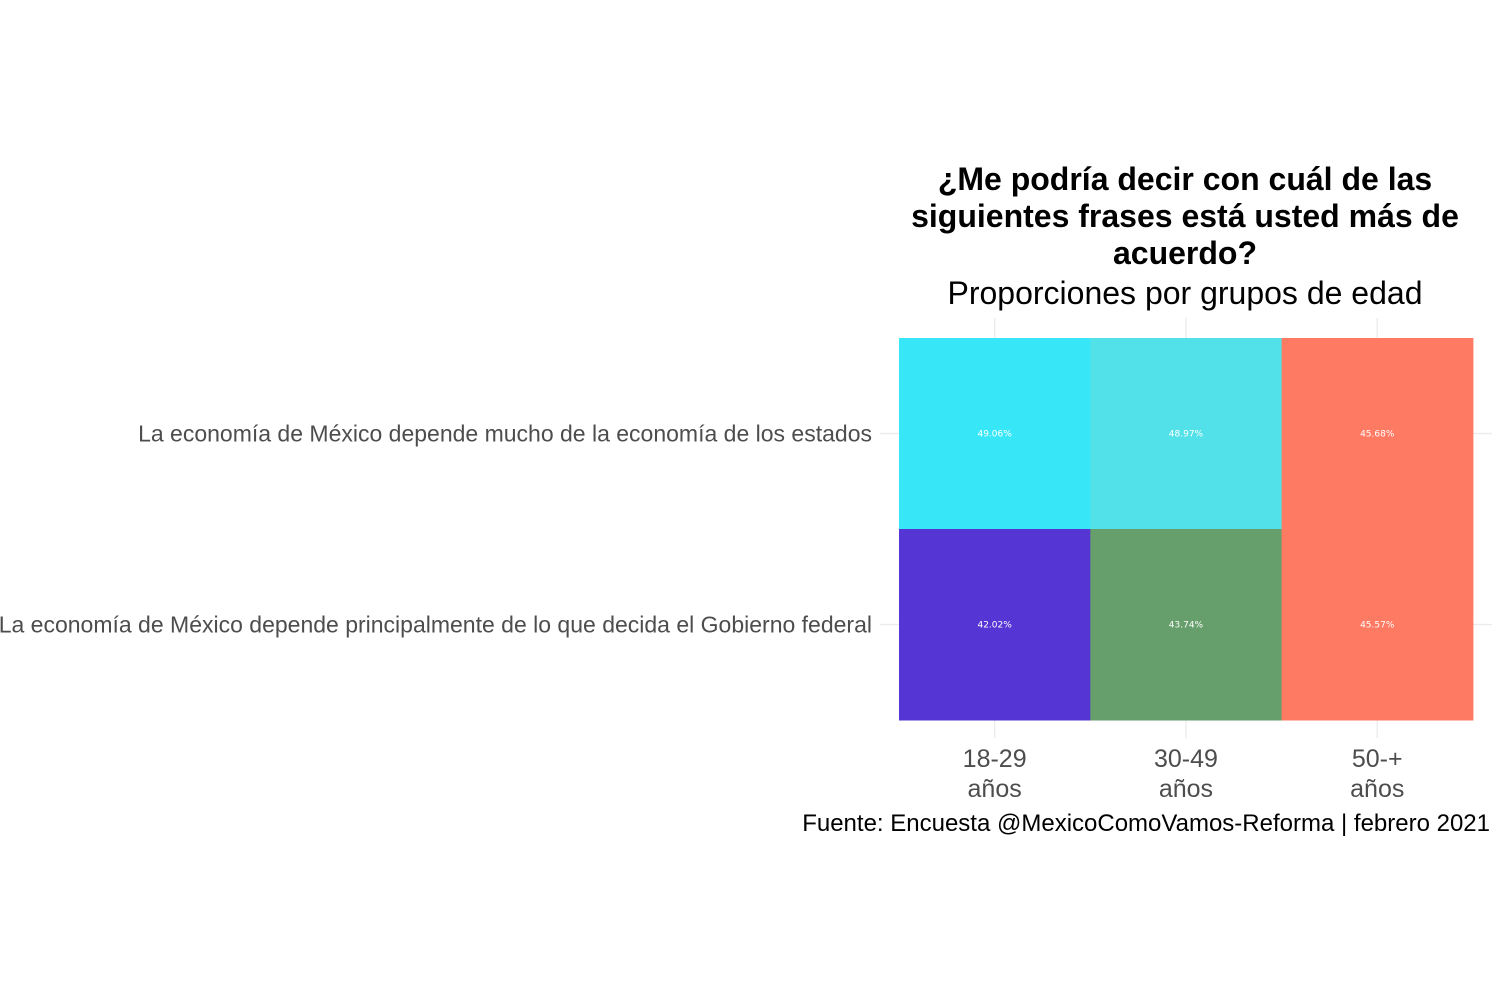 This screenshot has width=1500, height=1000. I want to click on x-axis-tick-label: 50-+, so click(1377, 759).